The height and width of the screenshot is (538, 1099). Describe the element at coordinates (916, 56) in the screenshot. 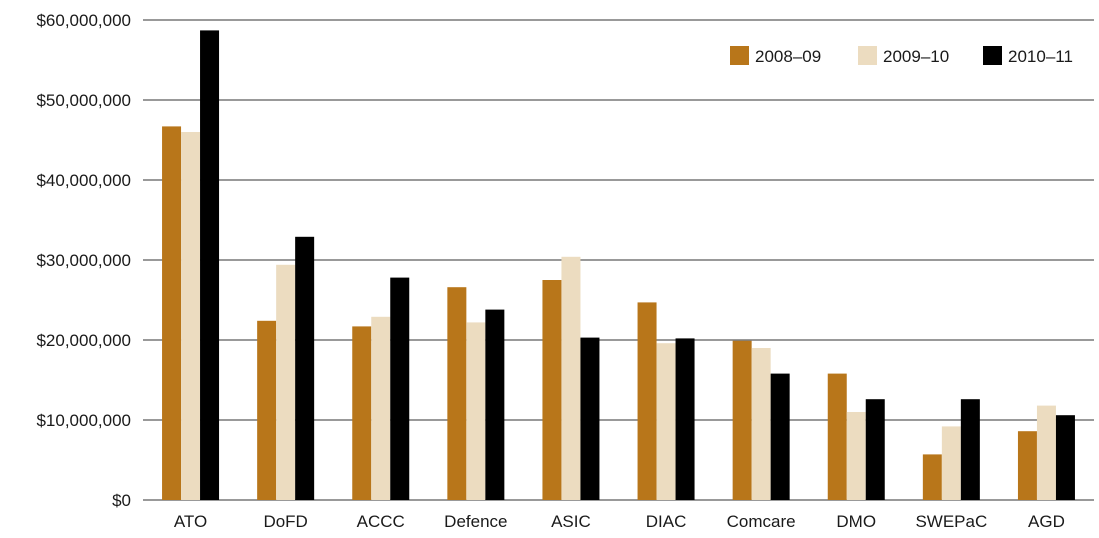

I see `legend-label: 2009–10` at that location.